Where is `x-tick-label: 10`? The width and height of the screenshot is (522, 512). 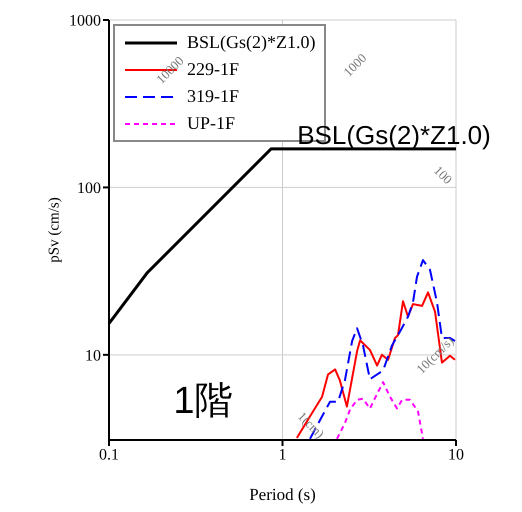 x-tick-label: 10 is located at coordinates (456, 455).